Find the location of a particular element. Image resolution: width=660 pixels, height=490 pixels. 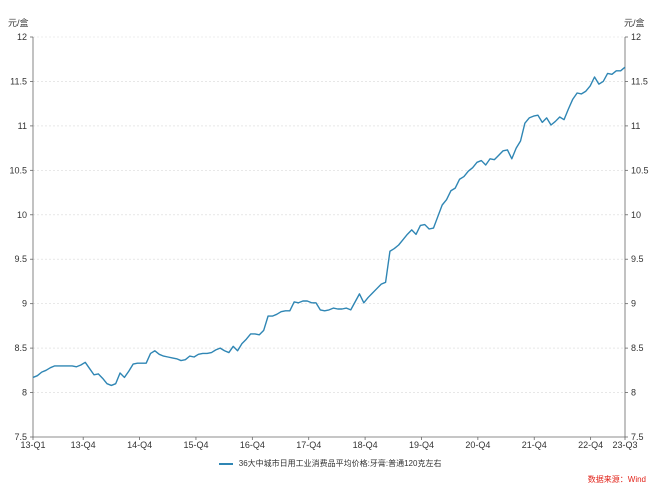

y-tick-label: 11 is located at coordinates (22, 126).